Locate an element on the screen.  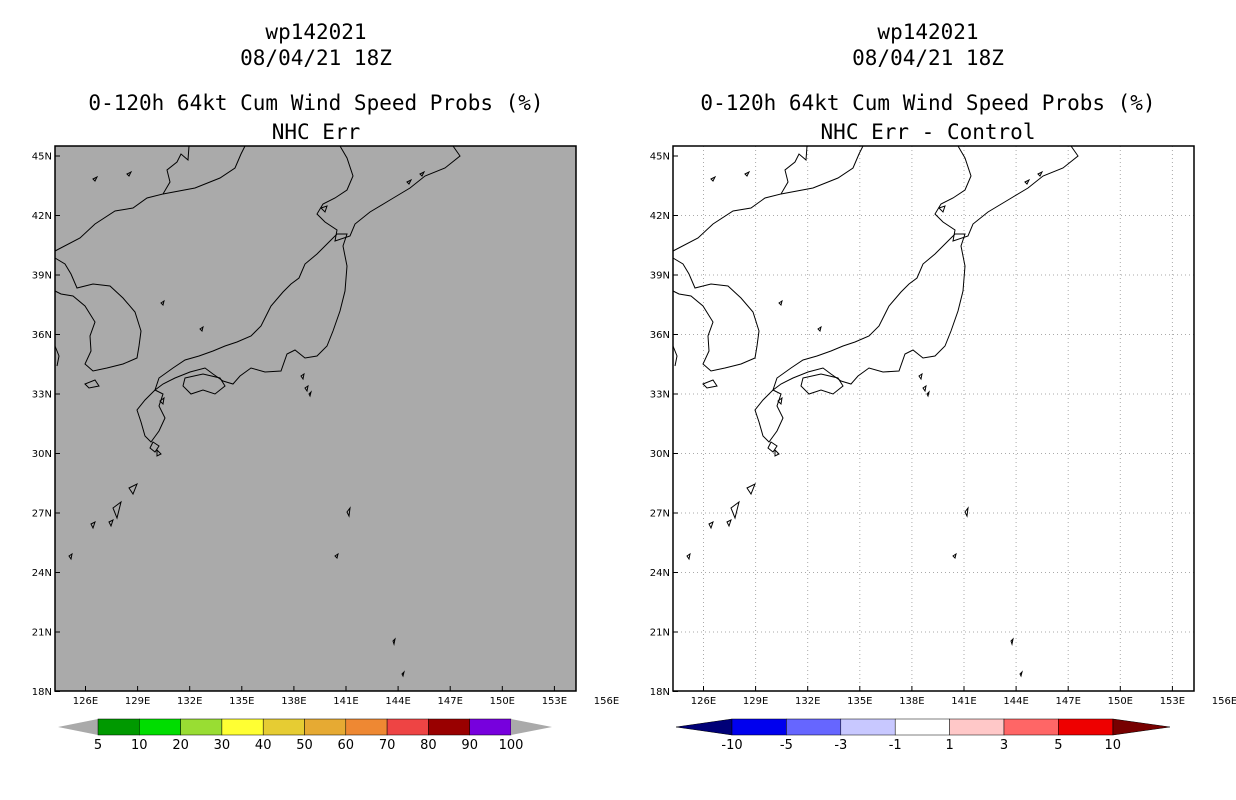
left-lon-label: 141E is located at coordinates (345, 701).